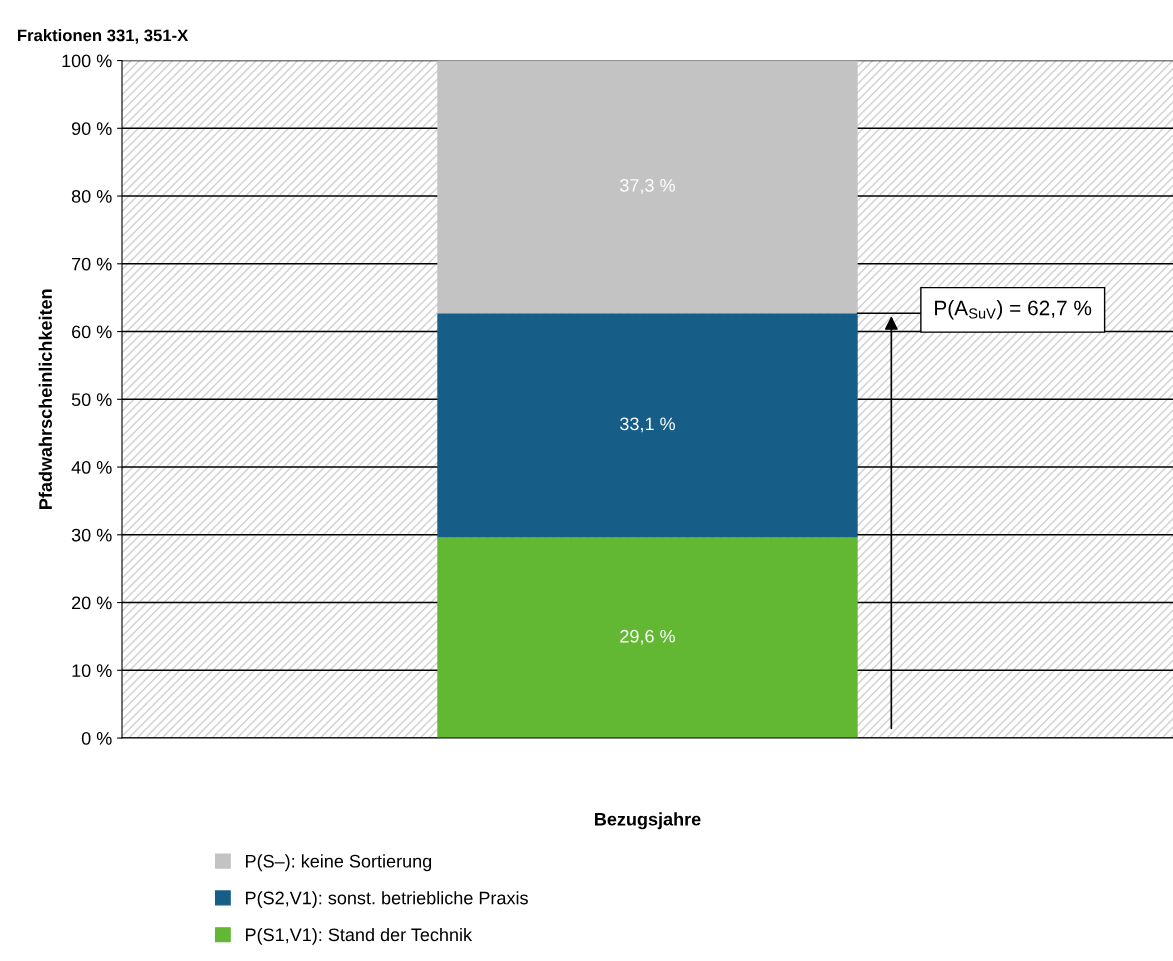 The image size is (1173, 961). Describe the element at coordinates (92, 671) in the screenshot. I see `y-tick-label: 10 %` at that location.